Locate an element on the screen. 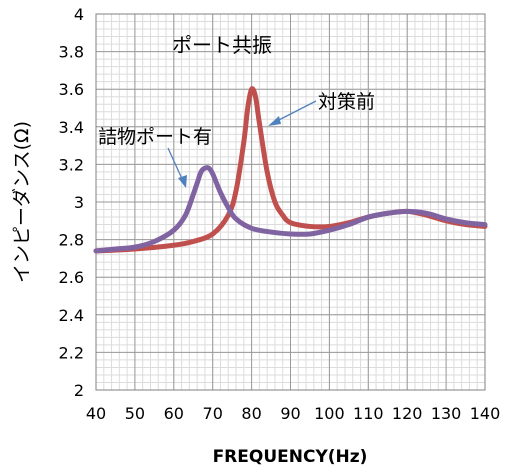 This screenshot has height=476, width=509. y-axis-tick-labels: 2 2.2 2.4 2.6 2.8 3 3.2 3.4 3.6 3.8 4 is located at coordinates (71, 202).